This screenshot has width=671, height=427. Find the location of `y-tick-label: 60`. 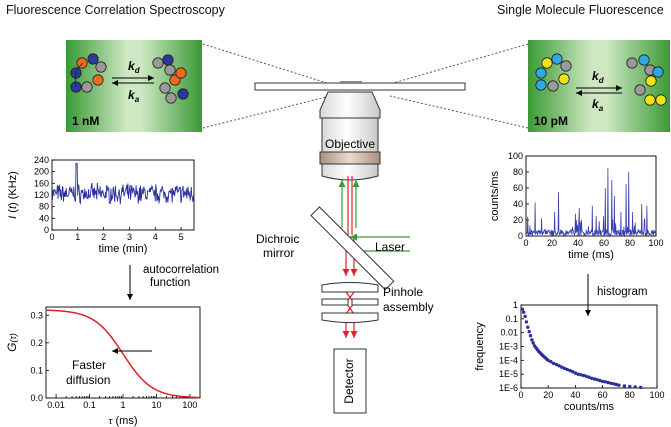

y-tick-label: 60 is located at coordinates (518, 188).